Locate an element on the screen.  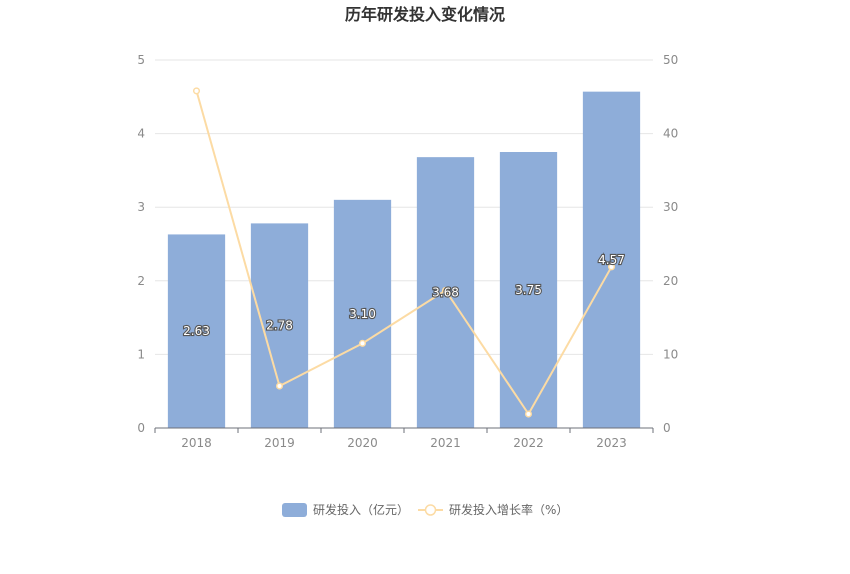
bar-2020 is located at coordinates (362, 313).